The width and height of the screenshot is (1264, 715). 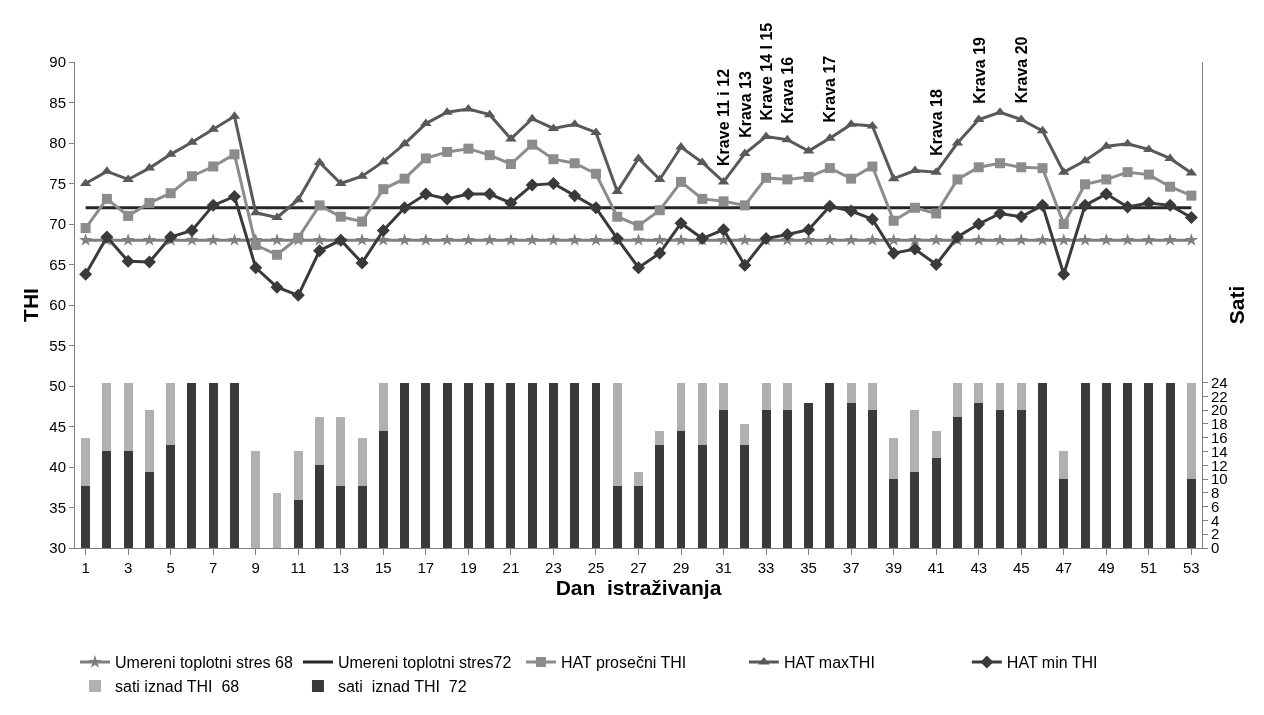 I want to click on x-tick-label: 23, so click(x=553, y=567).